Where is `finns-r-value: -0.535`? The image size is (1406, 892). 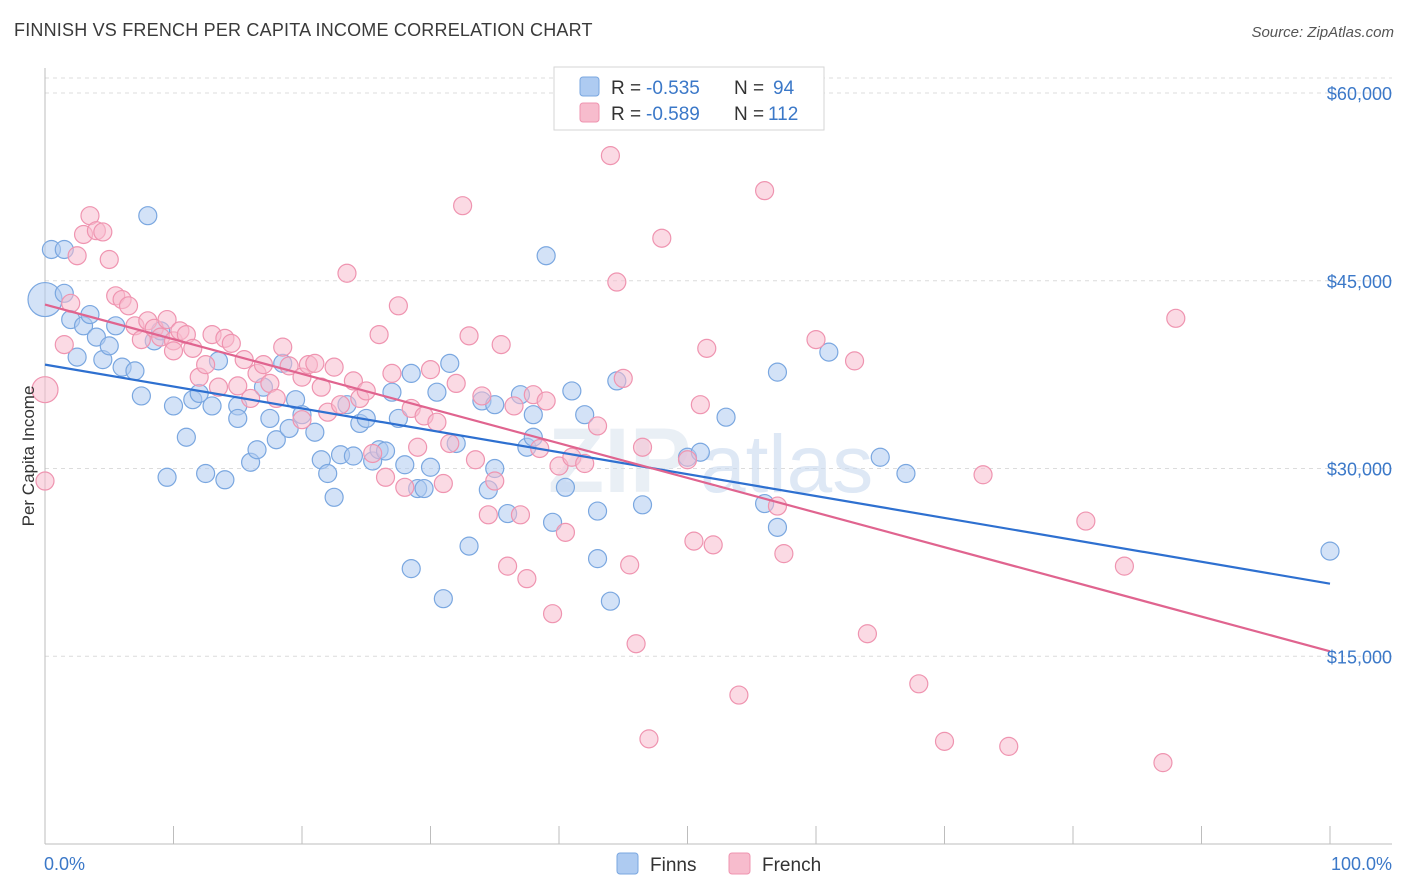
finns-r-value: -0.535 is located at coordinates (673, 88).